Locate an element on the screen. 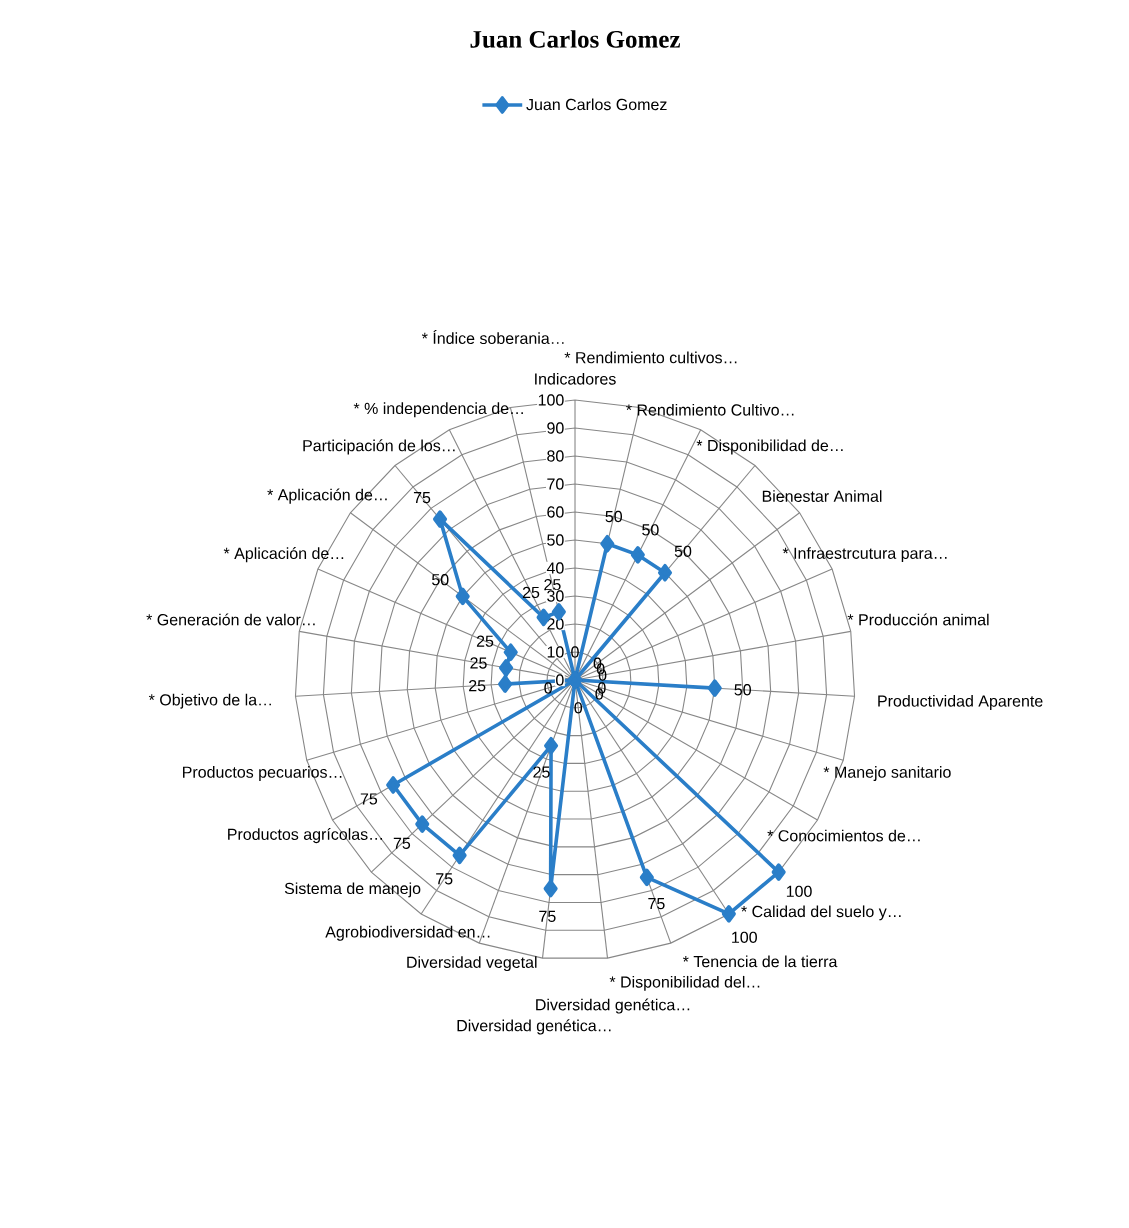  y-tick-label: 100 is located at coordinates (551, 400).